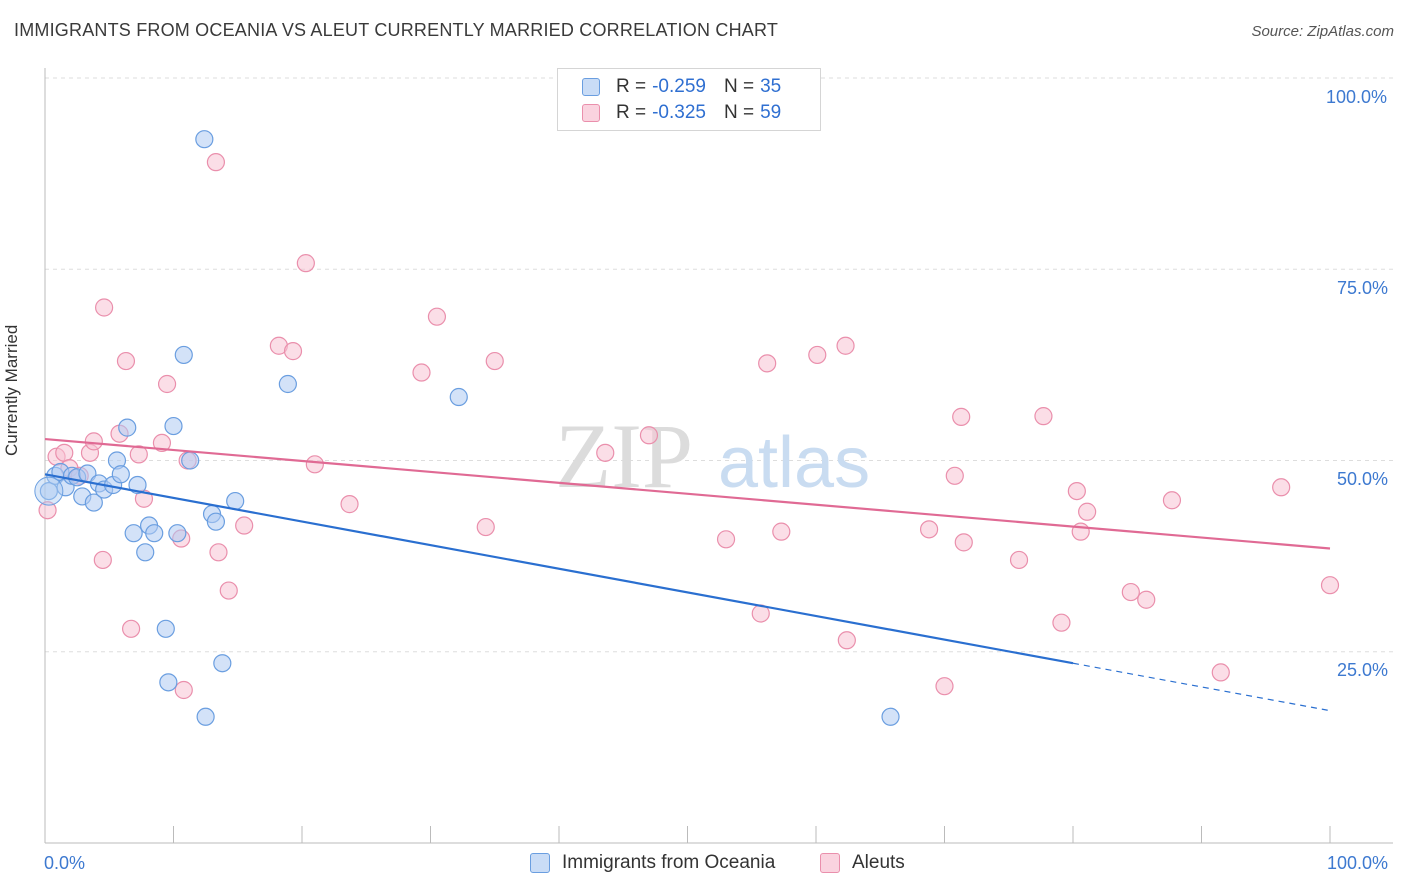 The height and width of the screenshot is (892, 1406). Describe the element at coordinates (669, 862) in the screenshot. I see `bottom-legend-label-oceania: Immigrants from Oceania` at that location.